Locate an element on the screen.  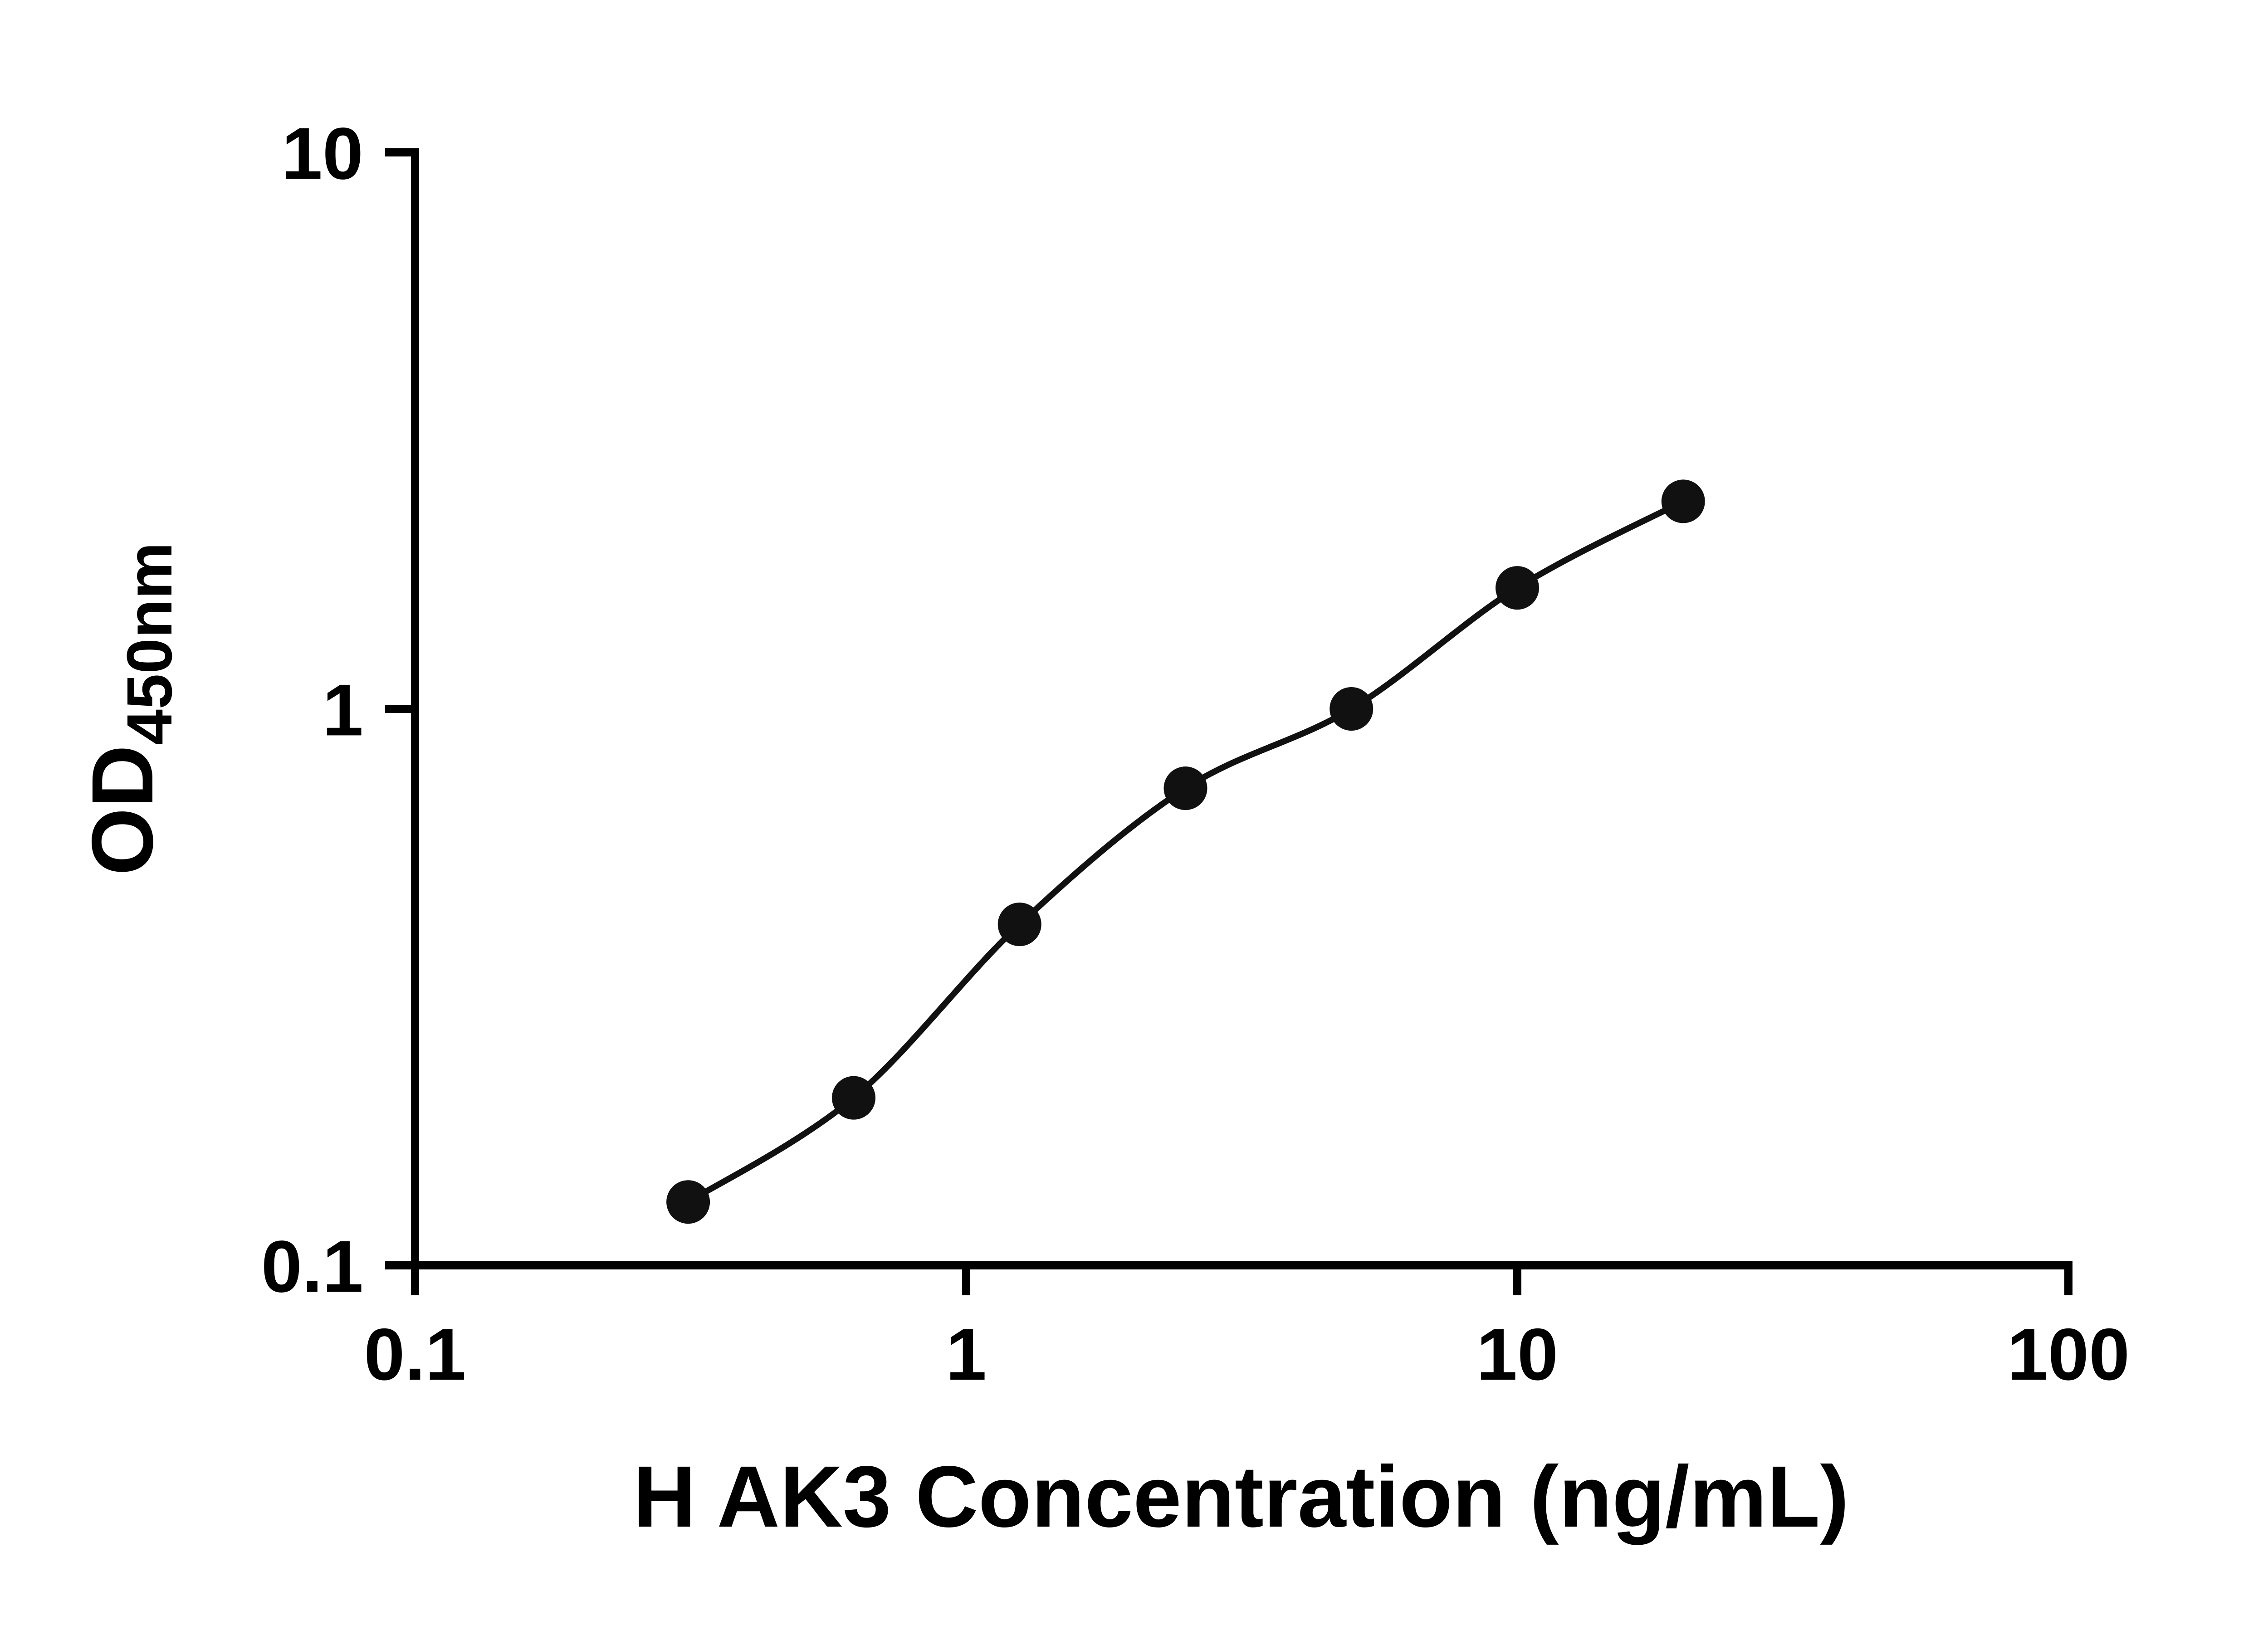
x-tick-label: 10 is located at coordinates (1517, 1354).